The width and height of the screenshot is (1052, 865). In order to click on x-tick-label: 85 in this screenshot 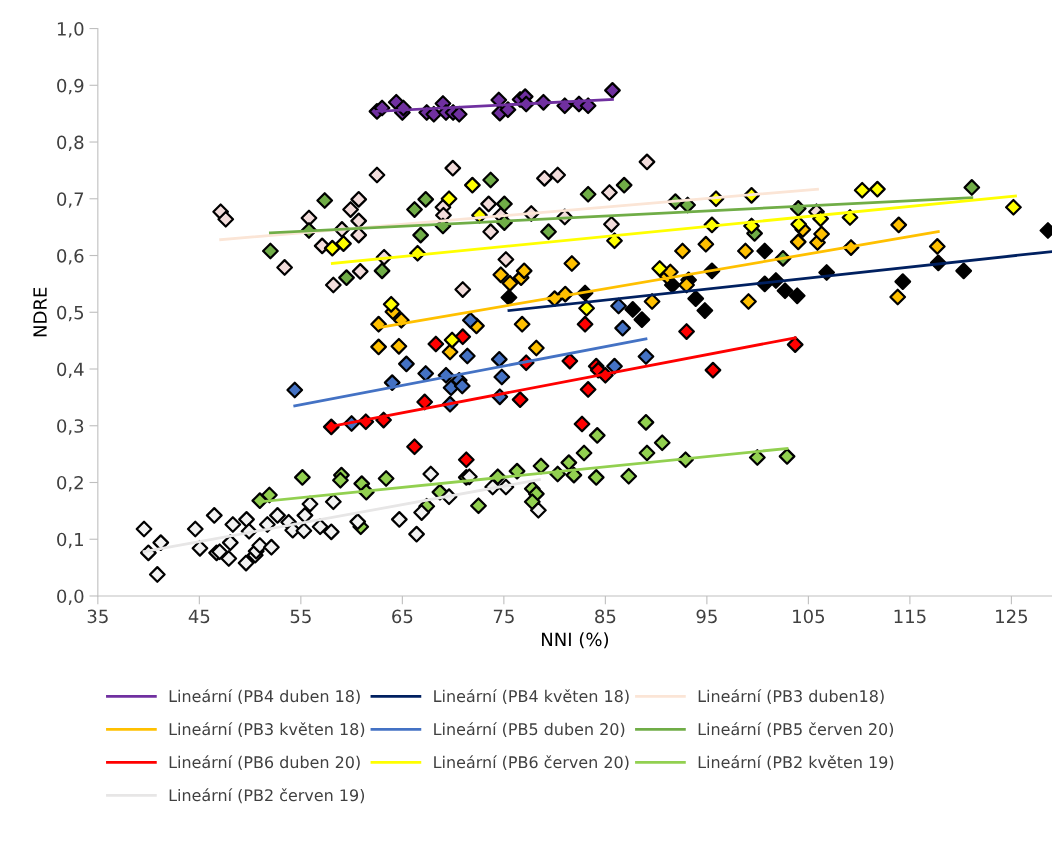, I will do `click(605, 616)`.